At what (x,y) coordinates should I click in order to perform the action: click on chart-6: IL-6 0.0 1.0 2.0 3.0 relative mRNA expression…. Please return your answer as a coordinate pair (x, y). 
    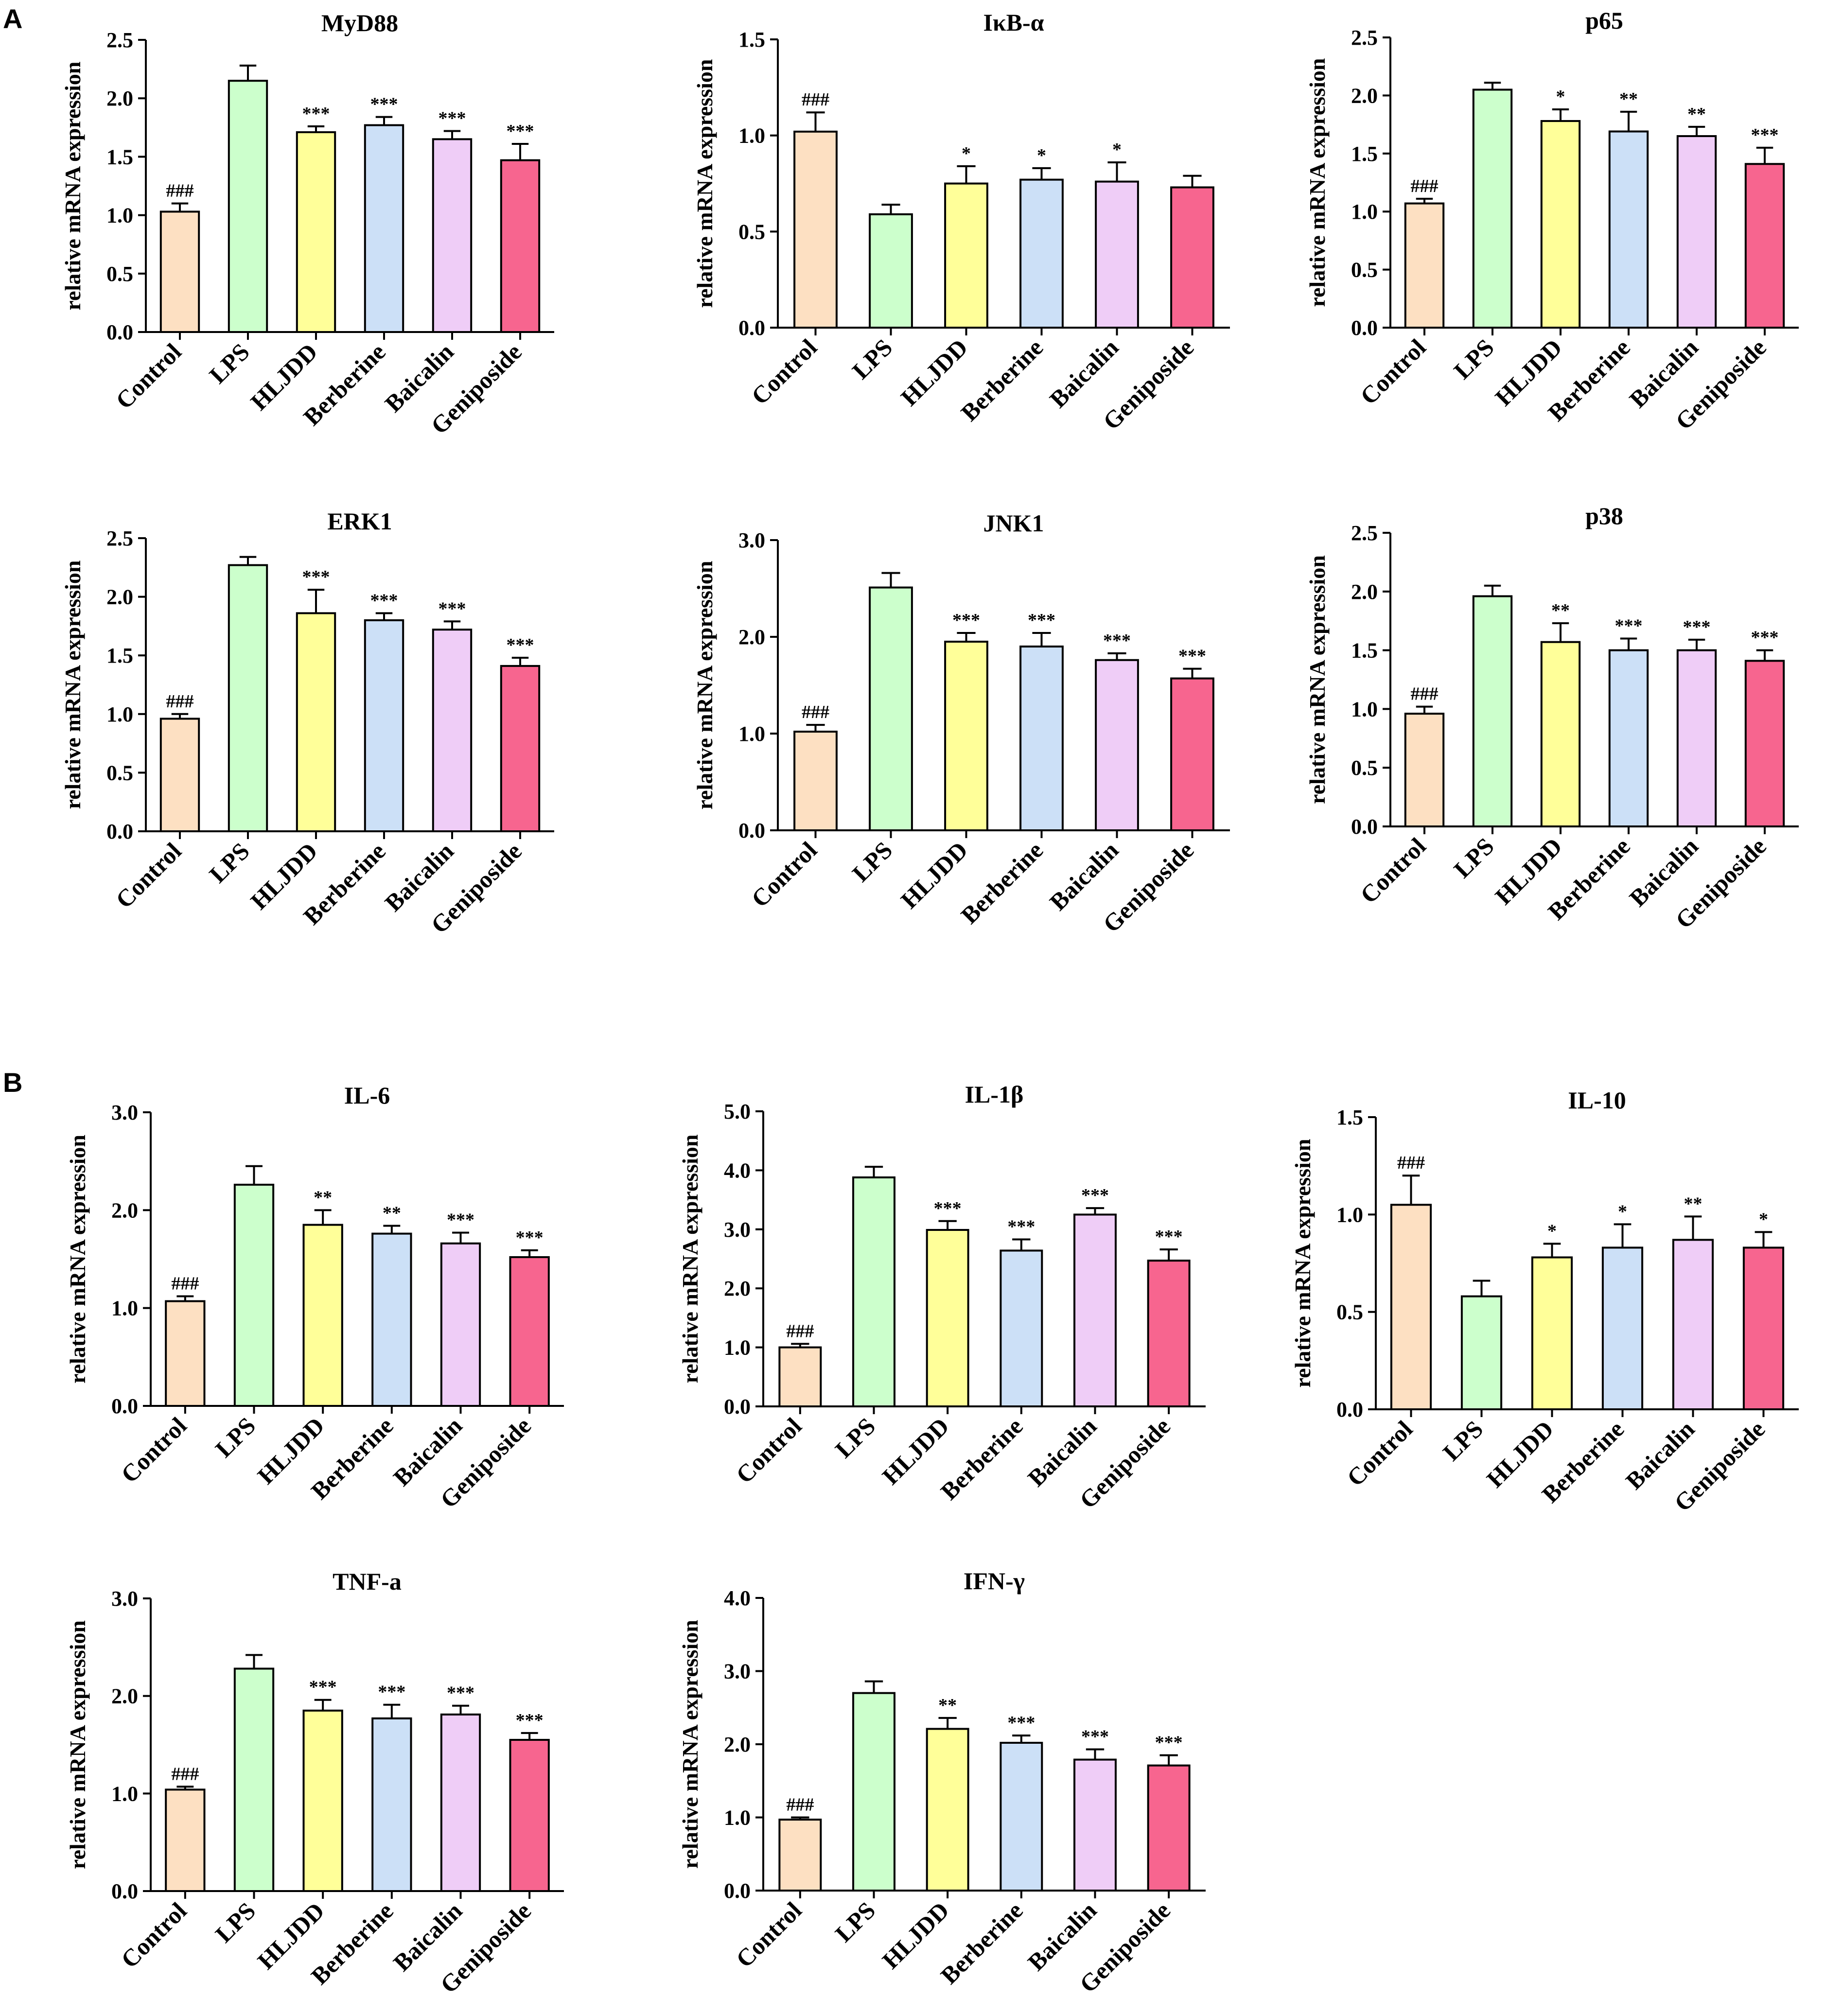
    Looking at the image, I should click on (314, 1297).